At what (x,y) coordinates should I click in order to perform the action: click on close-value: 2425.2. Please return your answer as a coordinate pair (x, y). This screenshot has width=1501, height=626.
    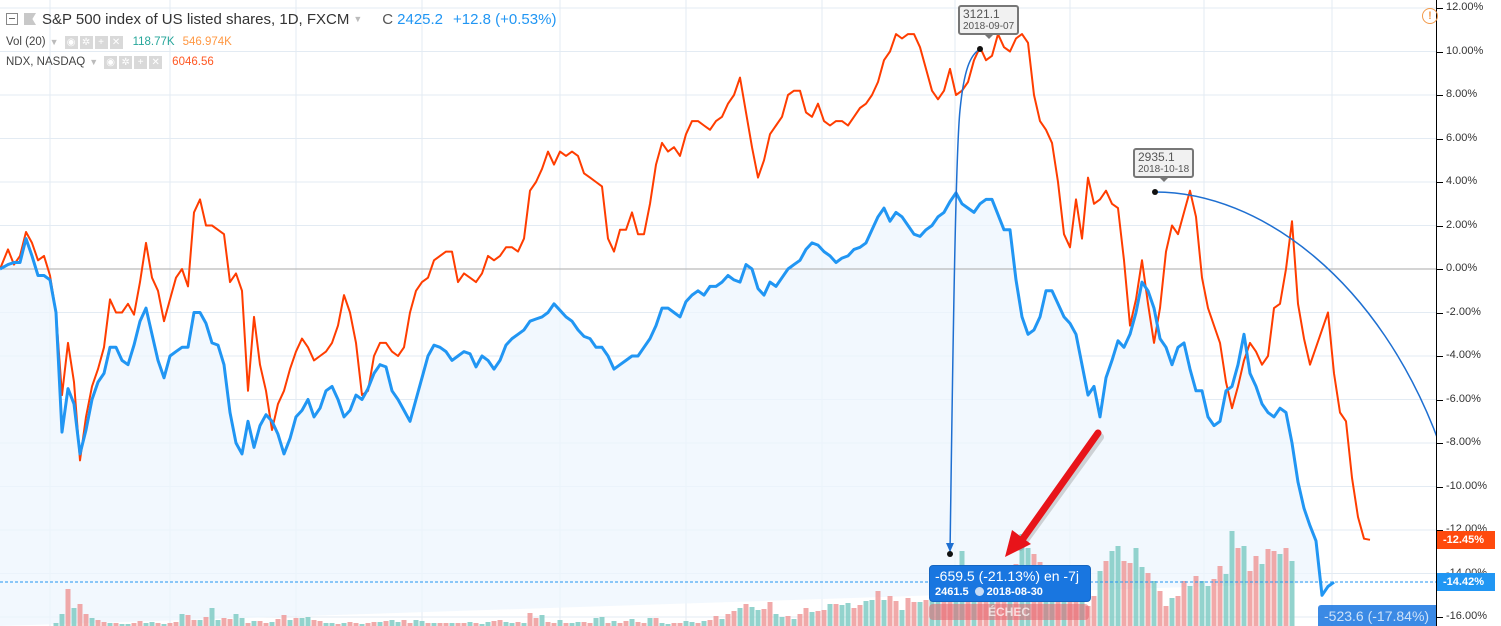
    Looking at the image, I should click on (420, 19).